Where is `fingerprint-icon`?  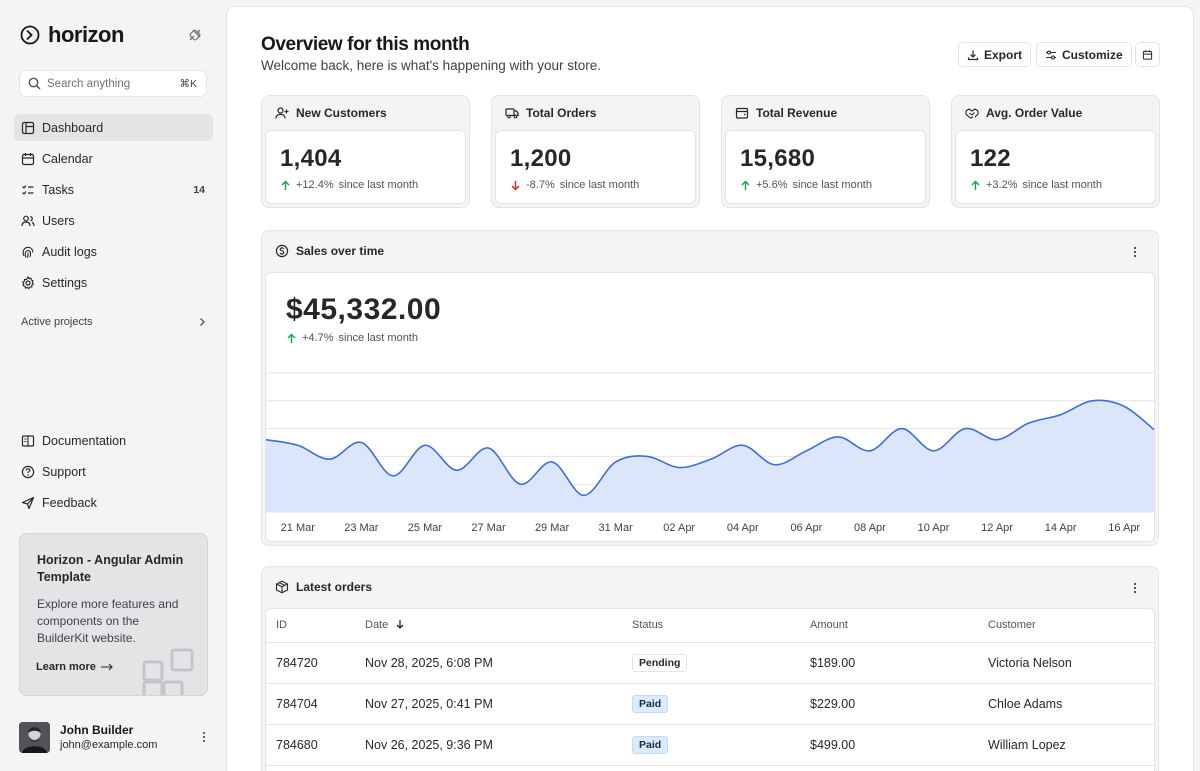
fingerprint-icon is located at coordinates (28, 252).